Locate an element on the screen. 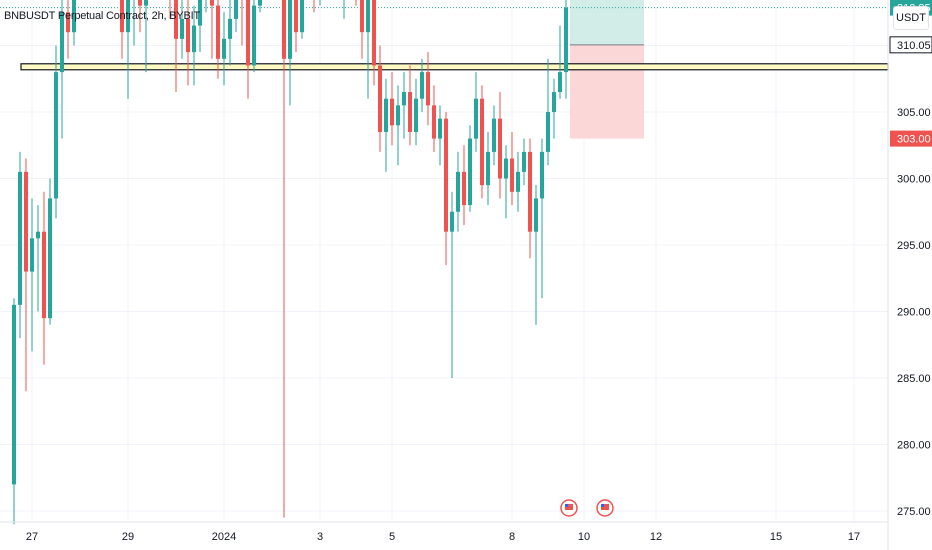  currency-button: USDT is located at coordinates (911, 18).